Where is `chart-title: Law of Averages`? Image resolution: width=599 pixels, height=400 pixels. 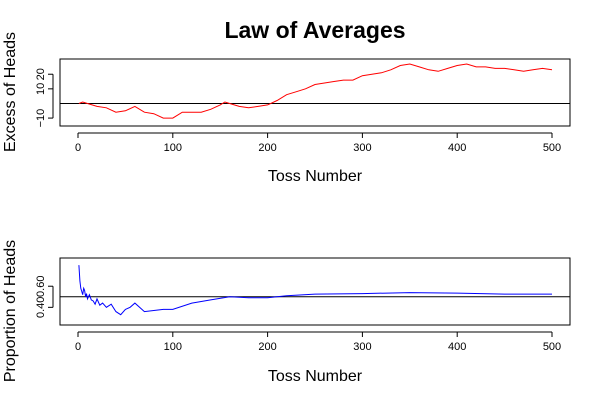
chart-title: Law of Averages is located at coordinates (314, 30).